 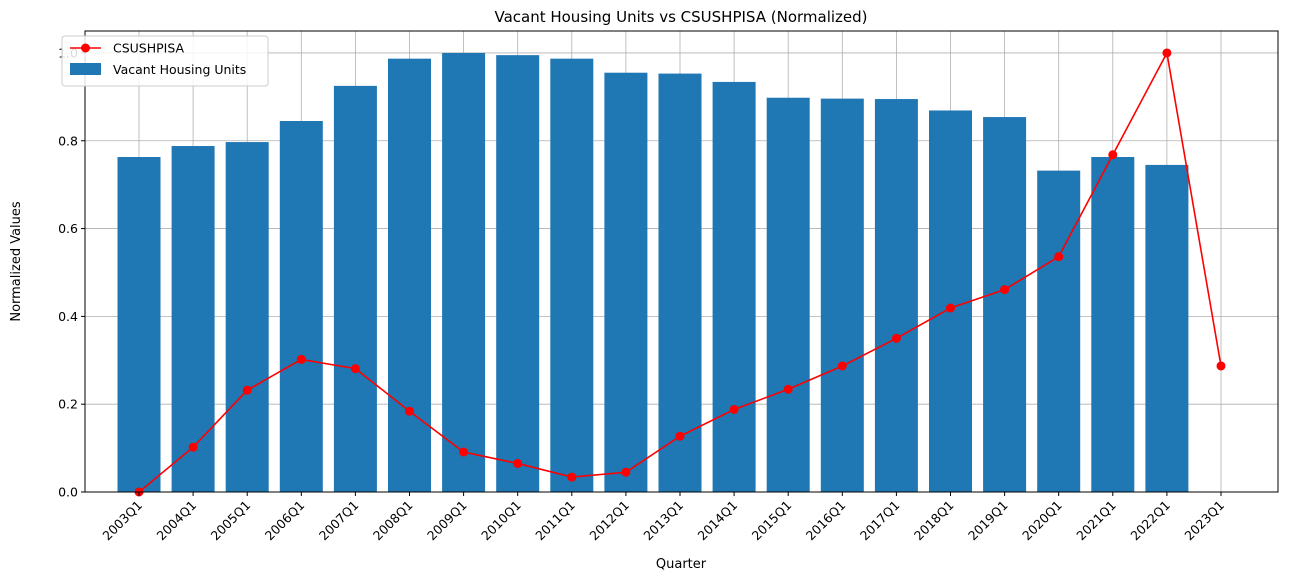 What do you see at coordinates (772, 521) in the screenshot?
I see `x-tick-label: 2015Q1` at bounding box center [772, 521].